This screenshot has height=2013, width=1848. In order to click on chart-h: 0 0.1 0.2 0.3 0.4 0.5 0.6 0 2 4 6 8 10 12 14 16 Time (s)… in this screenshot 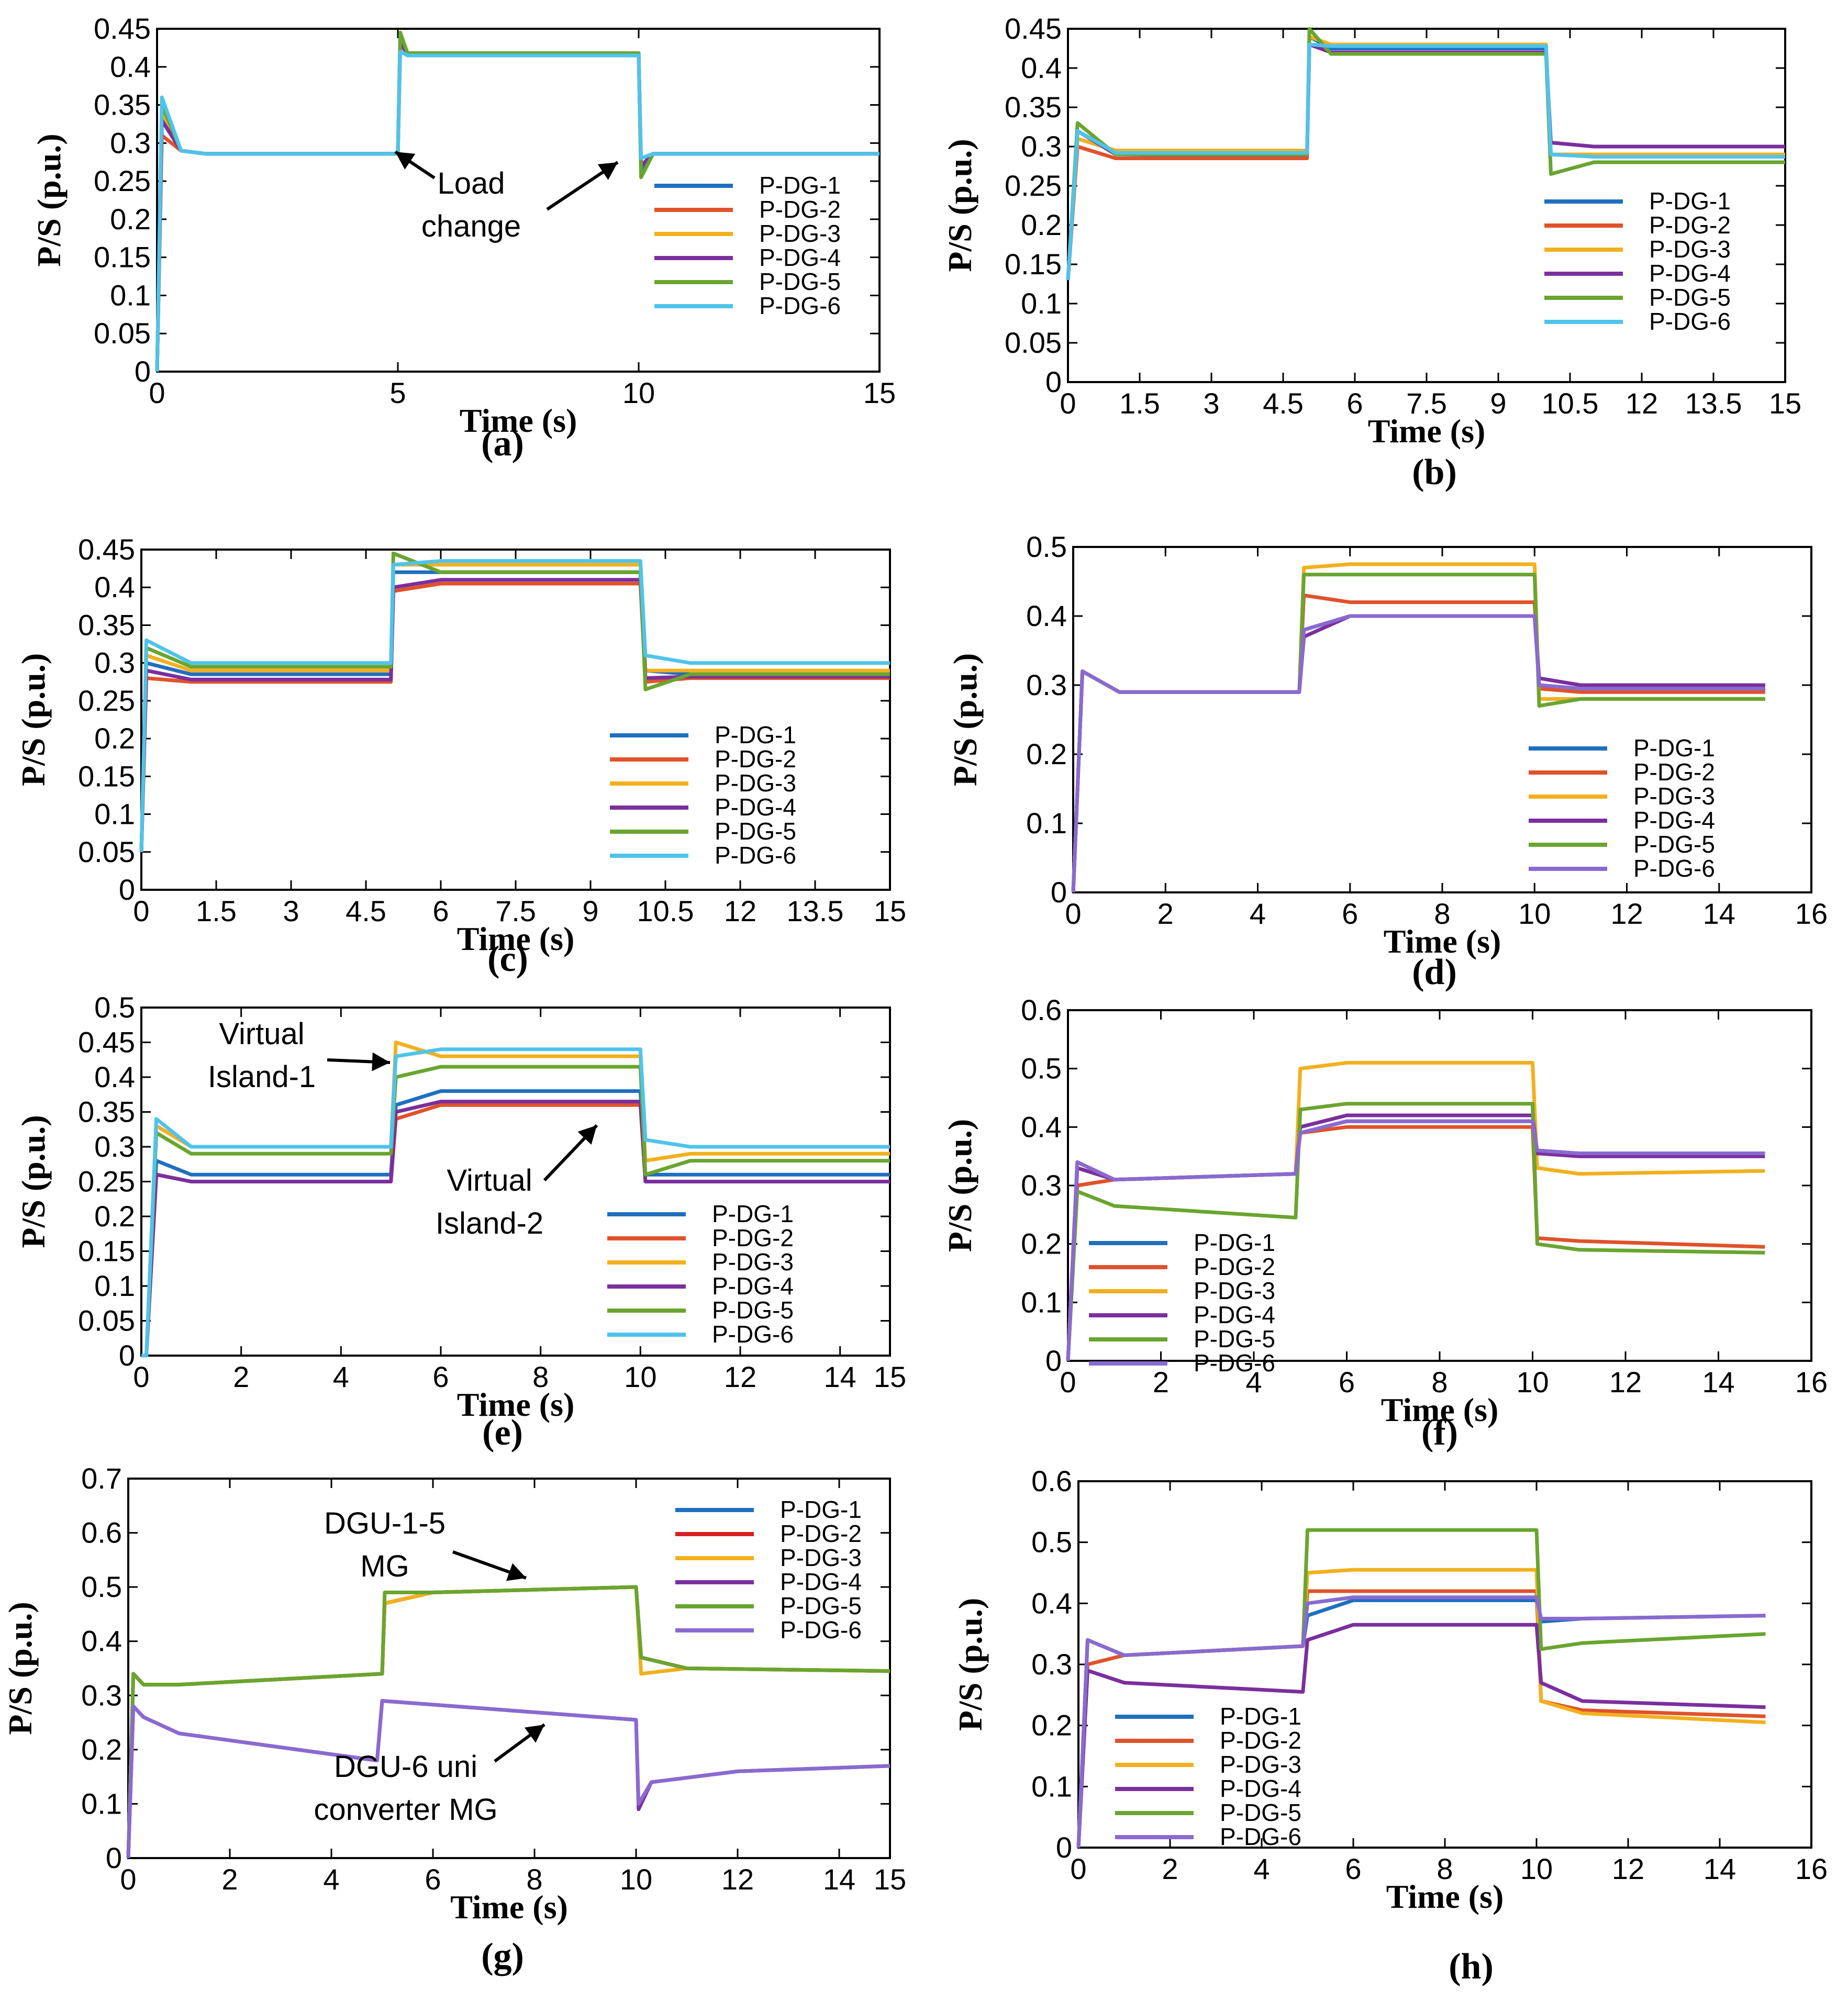, I will do `click(1390, 1725)`.